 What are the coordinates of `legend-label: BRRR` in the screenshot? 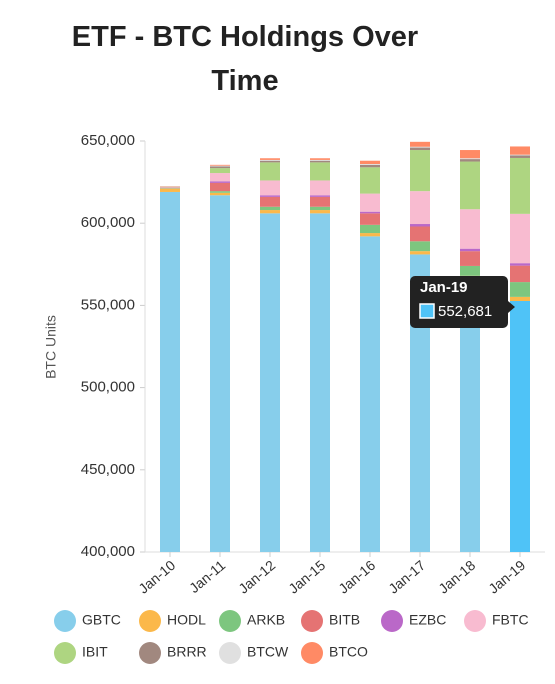 It's located at (187, 652).